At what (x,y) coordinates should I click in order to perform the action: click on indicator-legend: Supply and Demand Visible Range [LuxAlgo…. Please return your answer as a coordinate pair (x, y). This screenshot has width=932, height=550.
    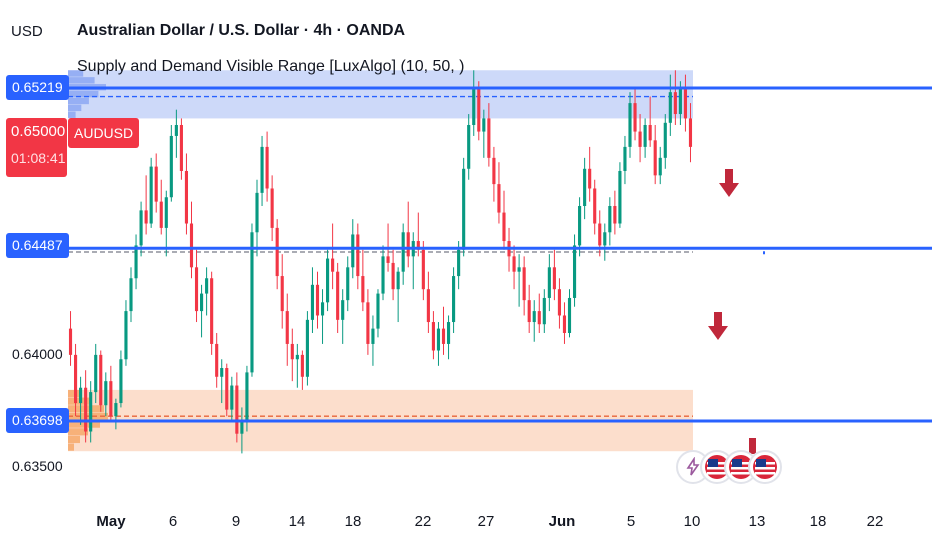
    Looking at the image, I should click on (271, 66).